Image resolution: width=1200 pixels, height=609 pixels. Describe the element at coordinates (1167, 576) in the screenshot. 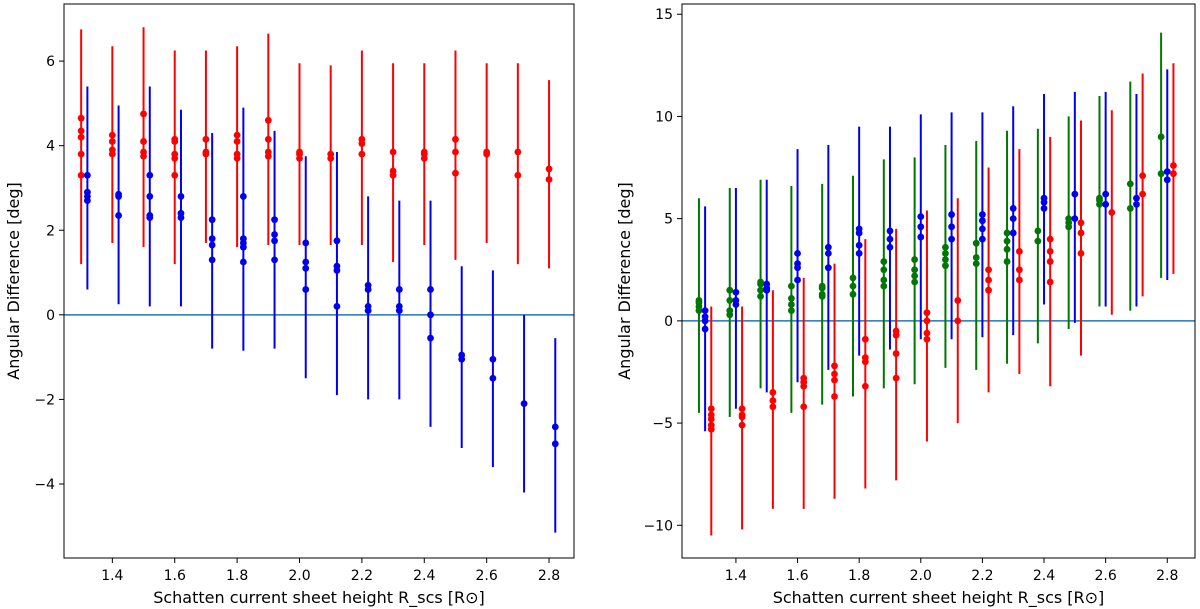

I see `x-tick-label: 2.8` at that location.